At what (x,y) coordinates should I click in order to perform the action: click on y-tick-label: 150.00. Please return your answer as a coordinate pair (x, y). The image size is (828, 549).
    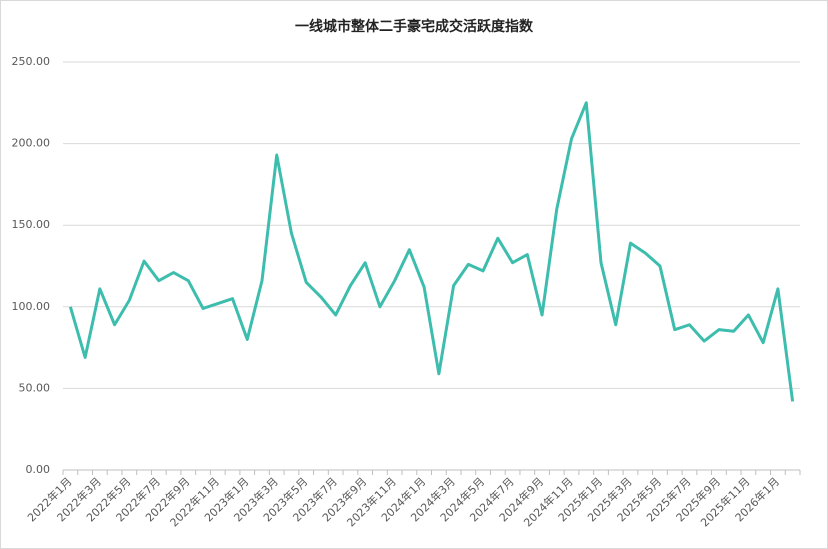
    Looking at the image, I should click on (31, 224).